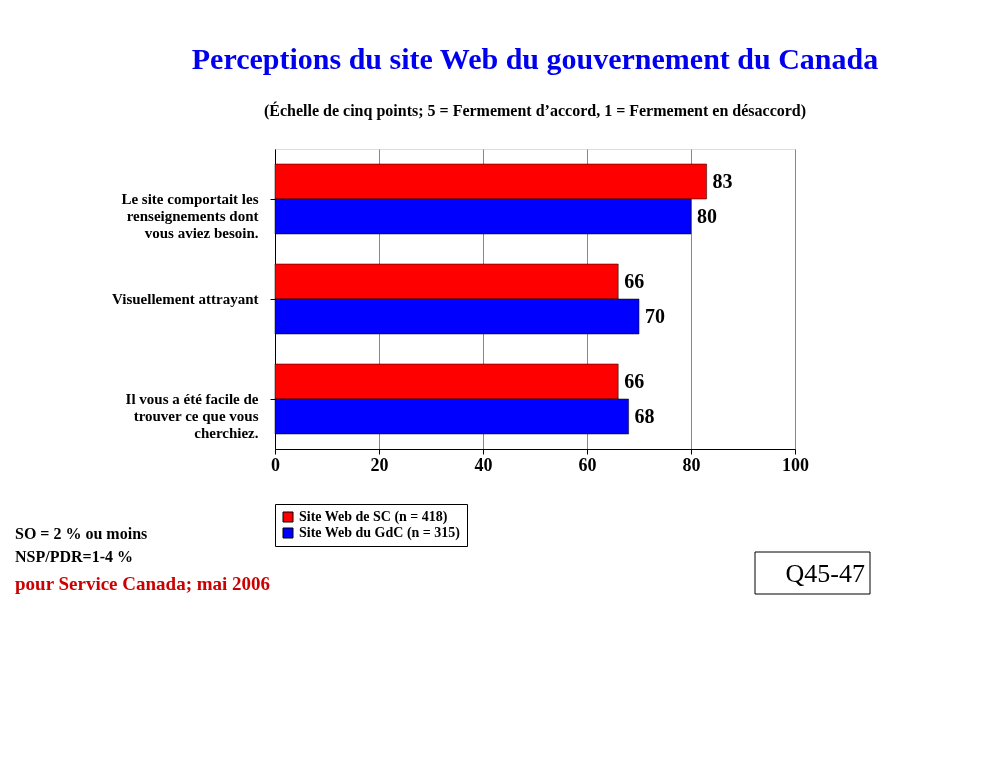 The image size is (1005, 759). Describe the element at coordinates (192, 416) in the screenshot. I see `y-tick-label: Il vous a été facile de trouver ce que vous cherchiez.` at that location.